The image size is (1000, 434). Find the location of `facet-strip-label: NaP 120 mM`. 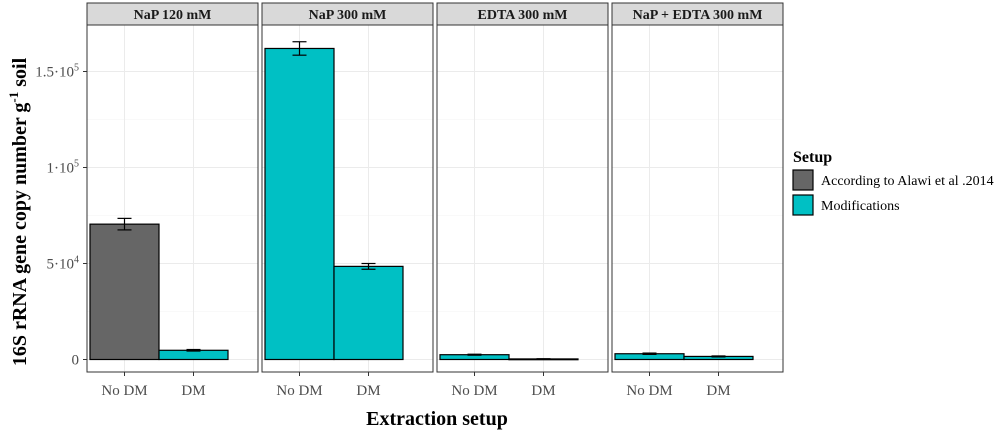

facet-strip-label: NaP 120 mM is located at coordinates (173, 15).